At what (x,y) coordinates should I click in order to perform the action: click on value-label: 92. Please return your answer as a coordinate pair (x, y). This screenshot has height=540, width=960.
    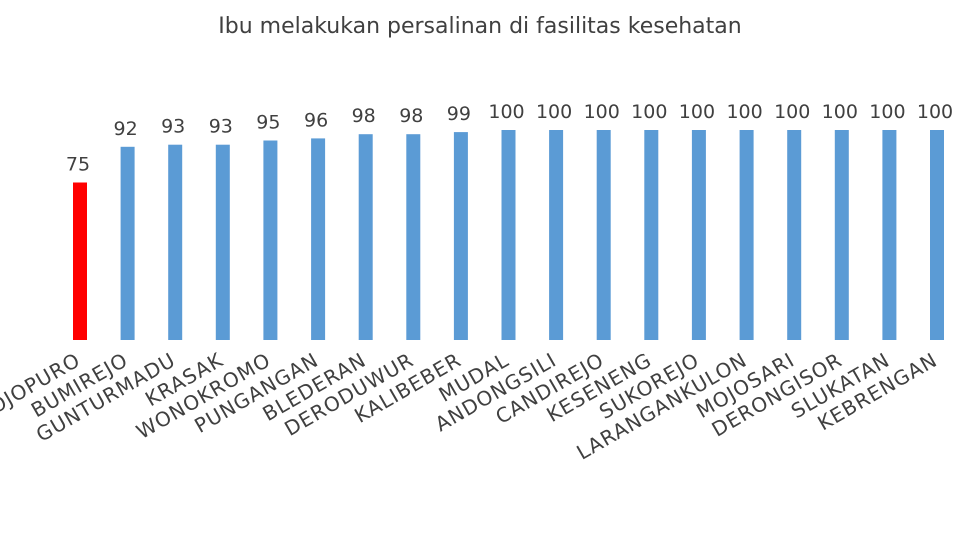
    Looking at the image, I should click on (126, 129).